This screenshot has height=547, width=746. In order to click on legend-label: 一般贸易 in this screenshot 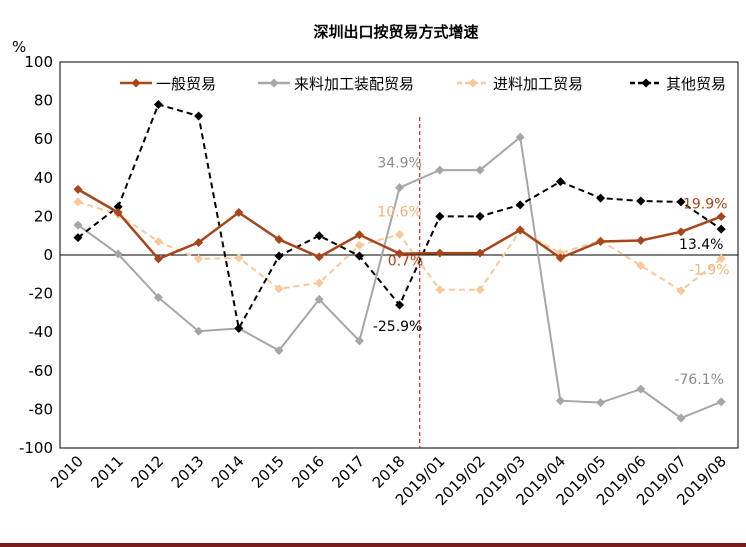, I will do `click(186, 84)`.